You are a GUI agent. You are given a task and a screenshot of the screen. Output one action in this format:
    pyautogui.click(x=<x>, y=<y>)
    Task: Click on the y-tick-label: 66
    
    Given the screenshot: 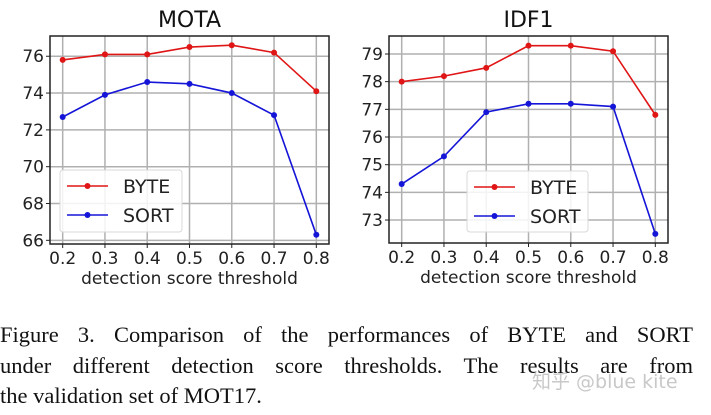 What is the action you would take?
    pyautogui.click(x=33, y=241)
    